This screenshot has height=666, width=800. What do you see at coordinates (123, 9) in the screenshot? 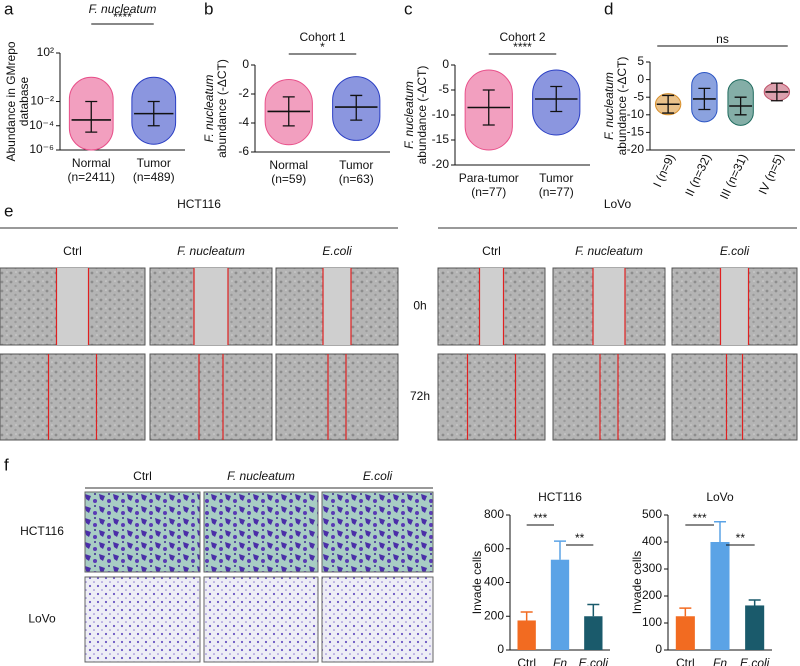
I see `chart-title: F. nucleatum` at bounding box center [123, 9].